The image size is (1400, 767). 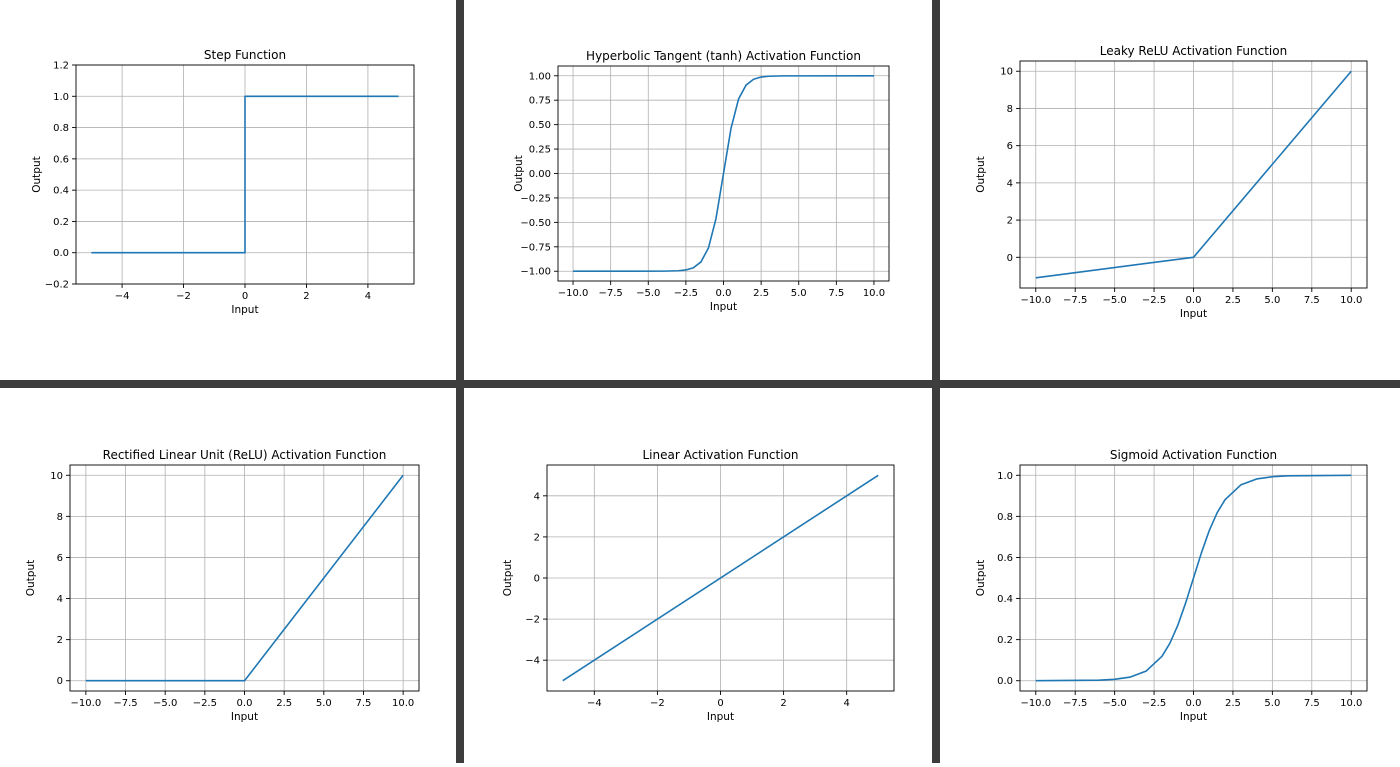 What do you see at coordinates (540, 150) in the screenshot?
I see `y-tick-label: 0.25` at bounding box center [540, 150].